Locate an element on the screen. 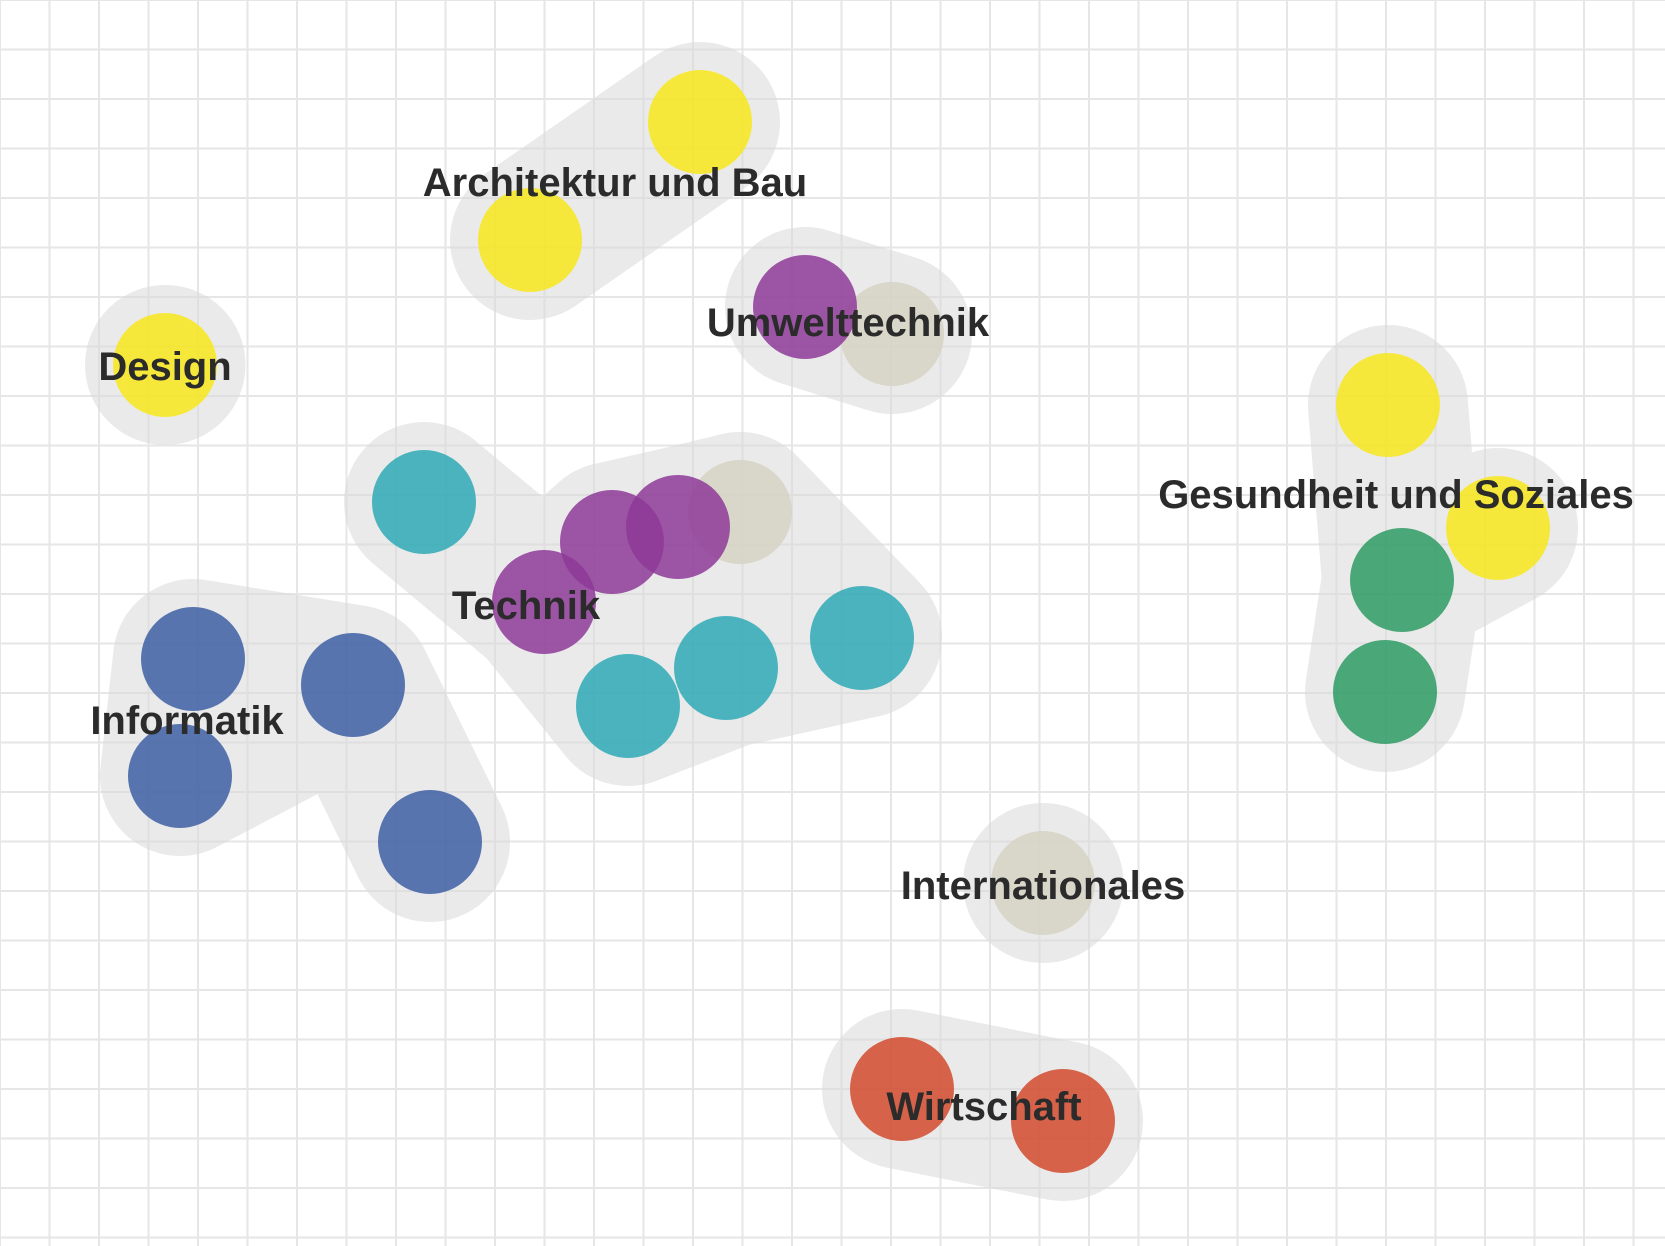 The image size is (1665, 1246). cluster-wirtschaft: Wirtschaft is located at coordinates (982, 1105).